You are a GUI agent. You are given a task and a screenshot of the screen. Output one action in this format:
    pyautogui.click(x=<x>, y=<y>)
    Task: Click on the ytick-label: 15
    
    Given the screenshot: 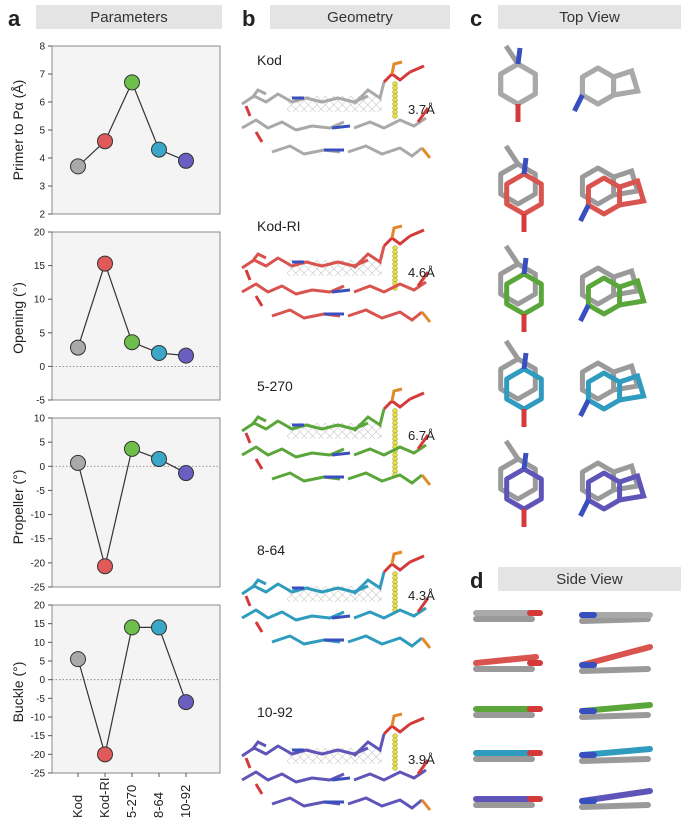 What is the action you would take?
    pyautogui.click(x=40, y=624)
    